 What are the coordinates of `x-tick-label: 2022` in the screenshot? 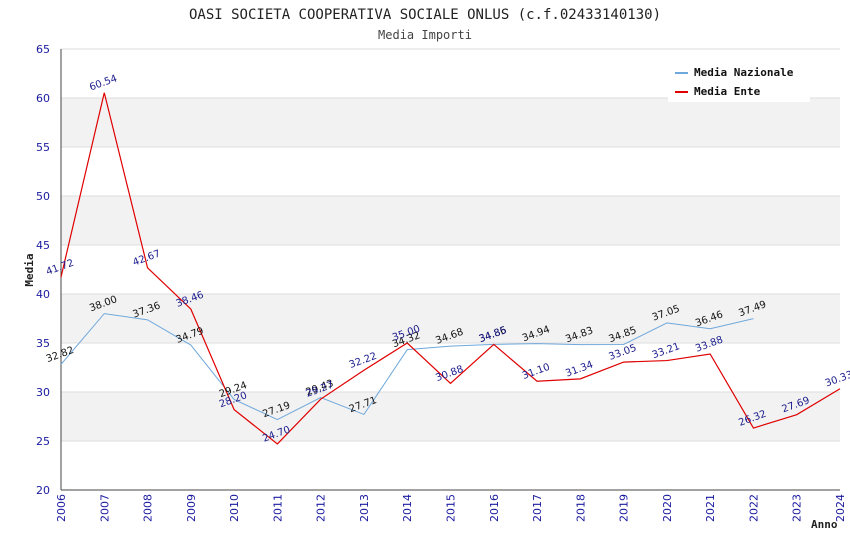 It's located at (753, 508).